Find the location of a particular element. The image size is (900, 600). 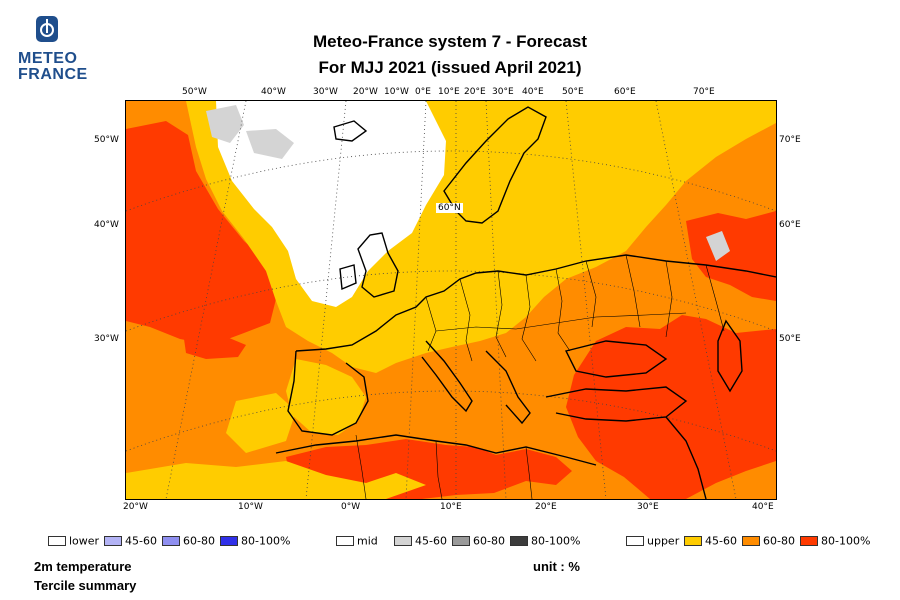

legend-item: lower is located at coordinates (73, 541).